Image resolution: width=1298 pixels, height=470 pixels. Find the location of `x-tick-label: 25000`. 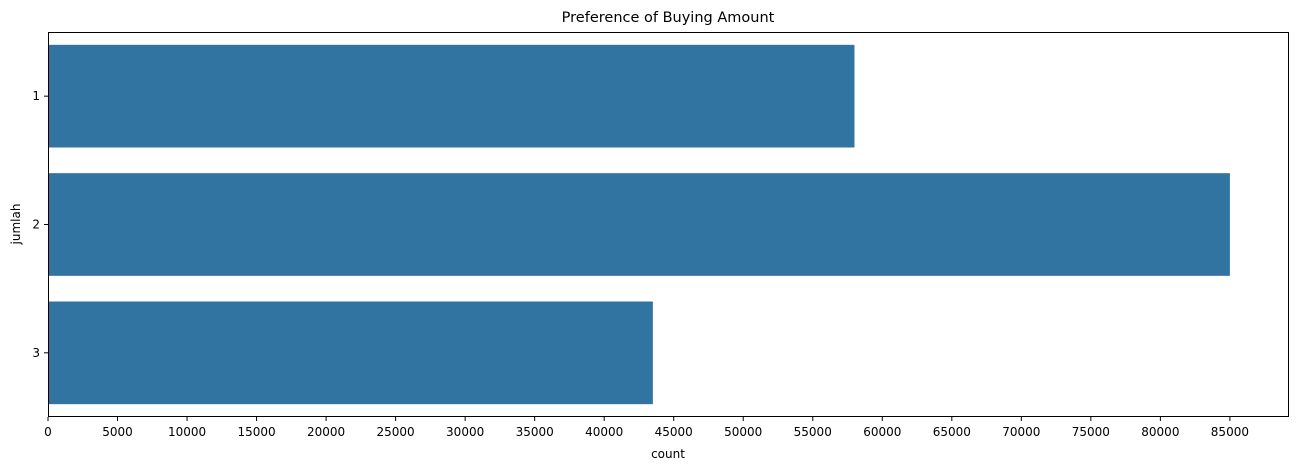

x-tick-label: 25000 is located at coordinates (396, 432).